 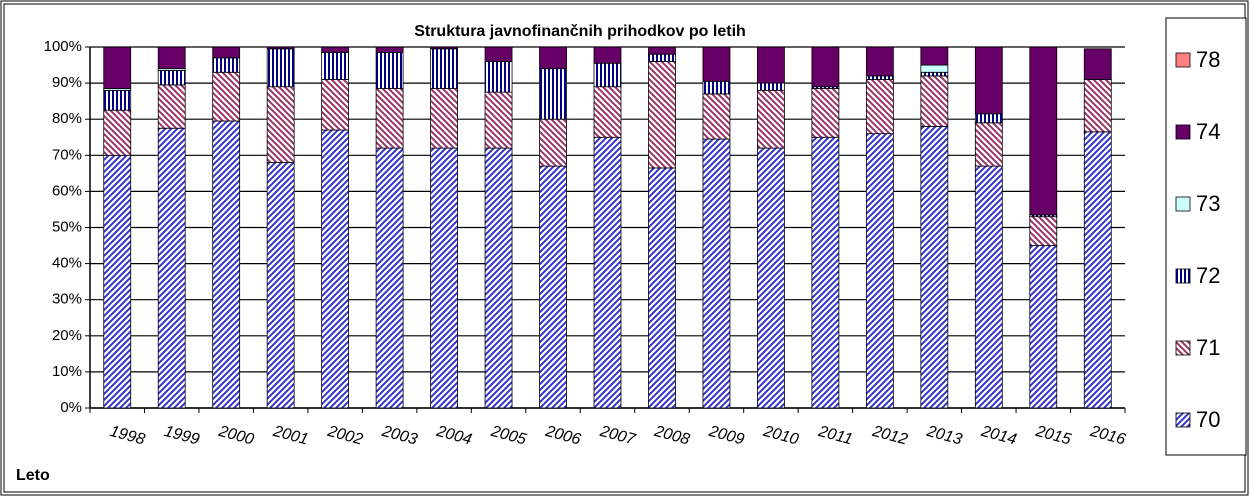 I want to click on y-tick-label: 0%, so click(x=71, y=407).